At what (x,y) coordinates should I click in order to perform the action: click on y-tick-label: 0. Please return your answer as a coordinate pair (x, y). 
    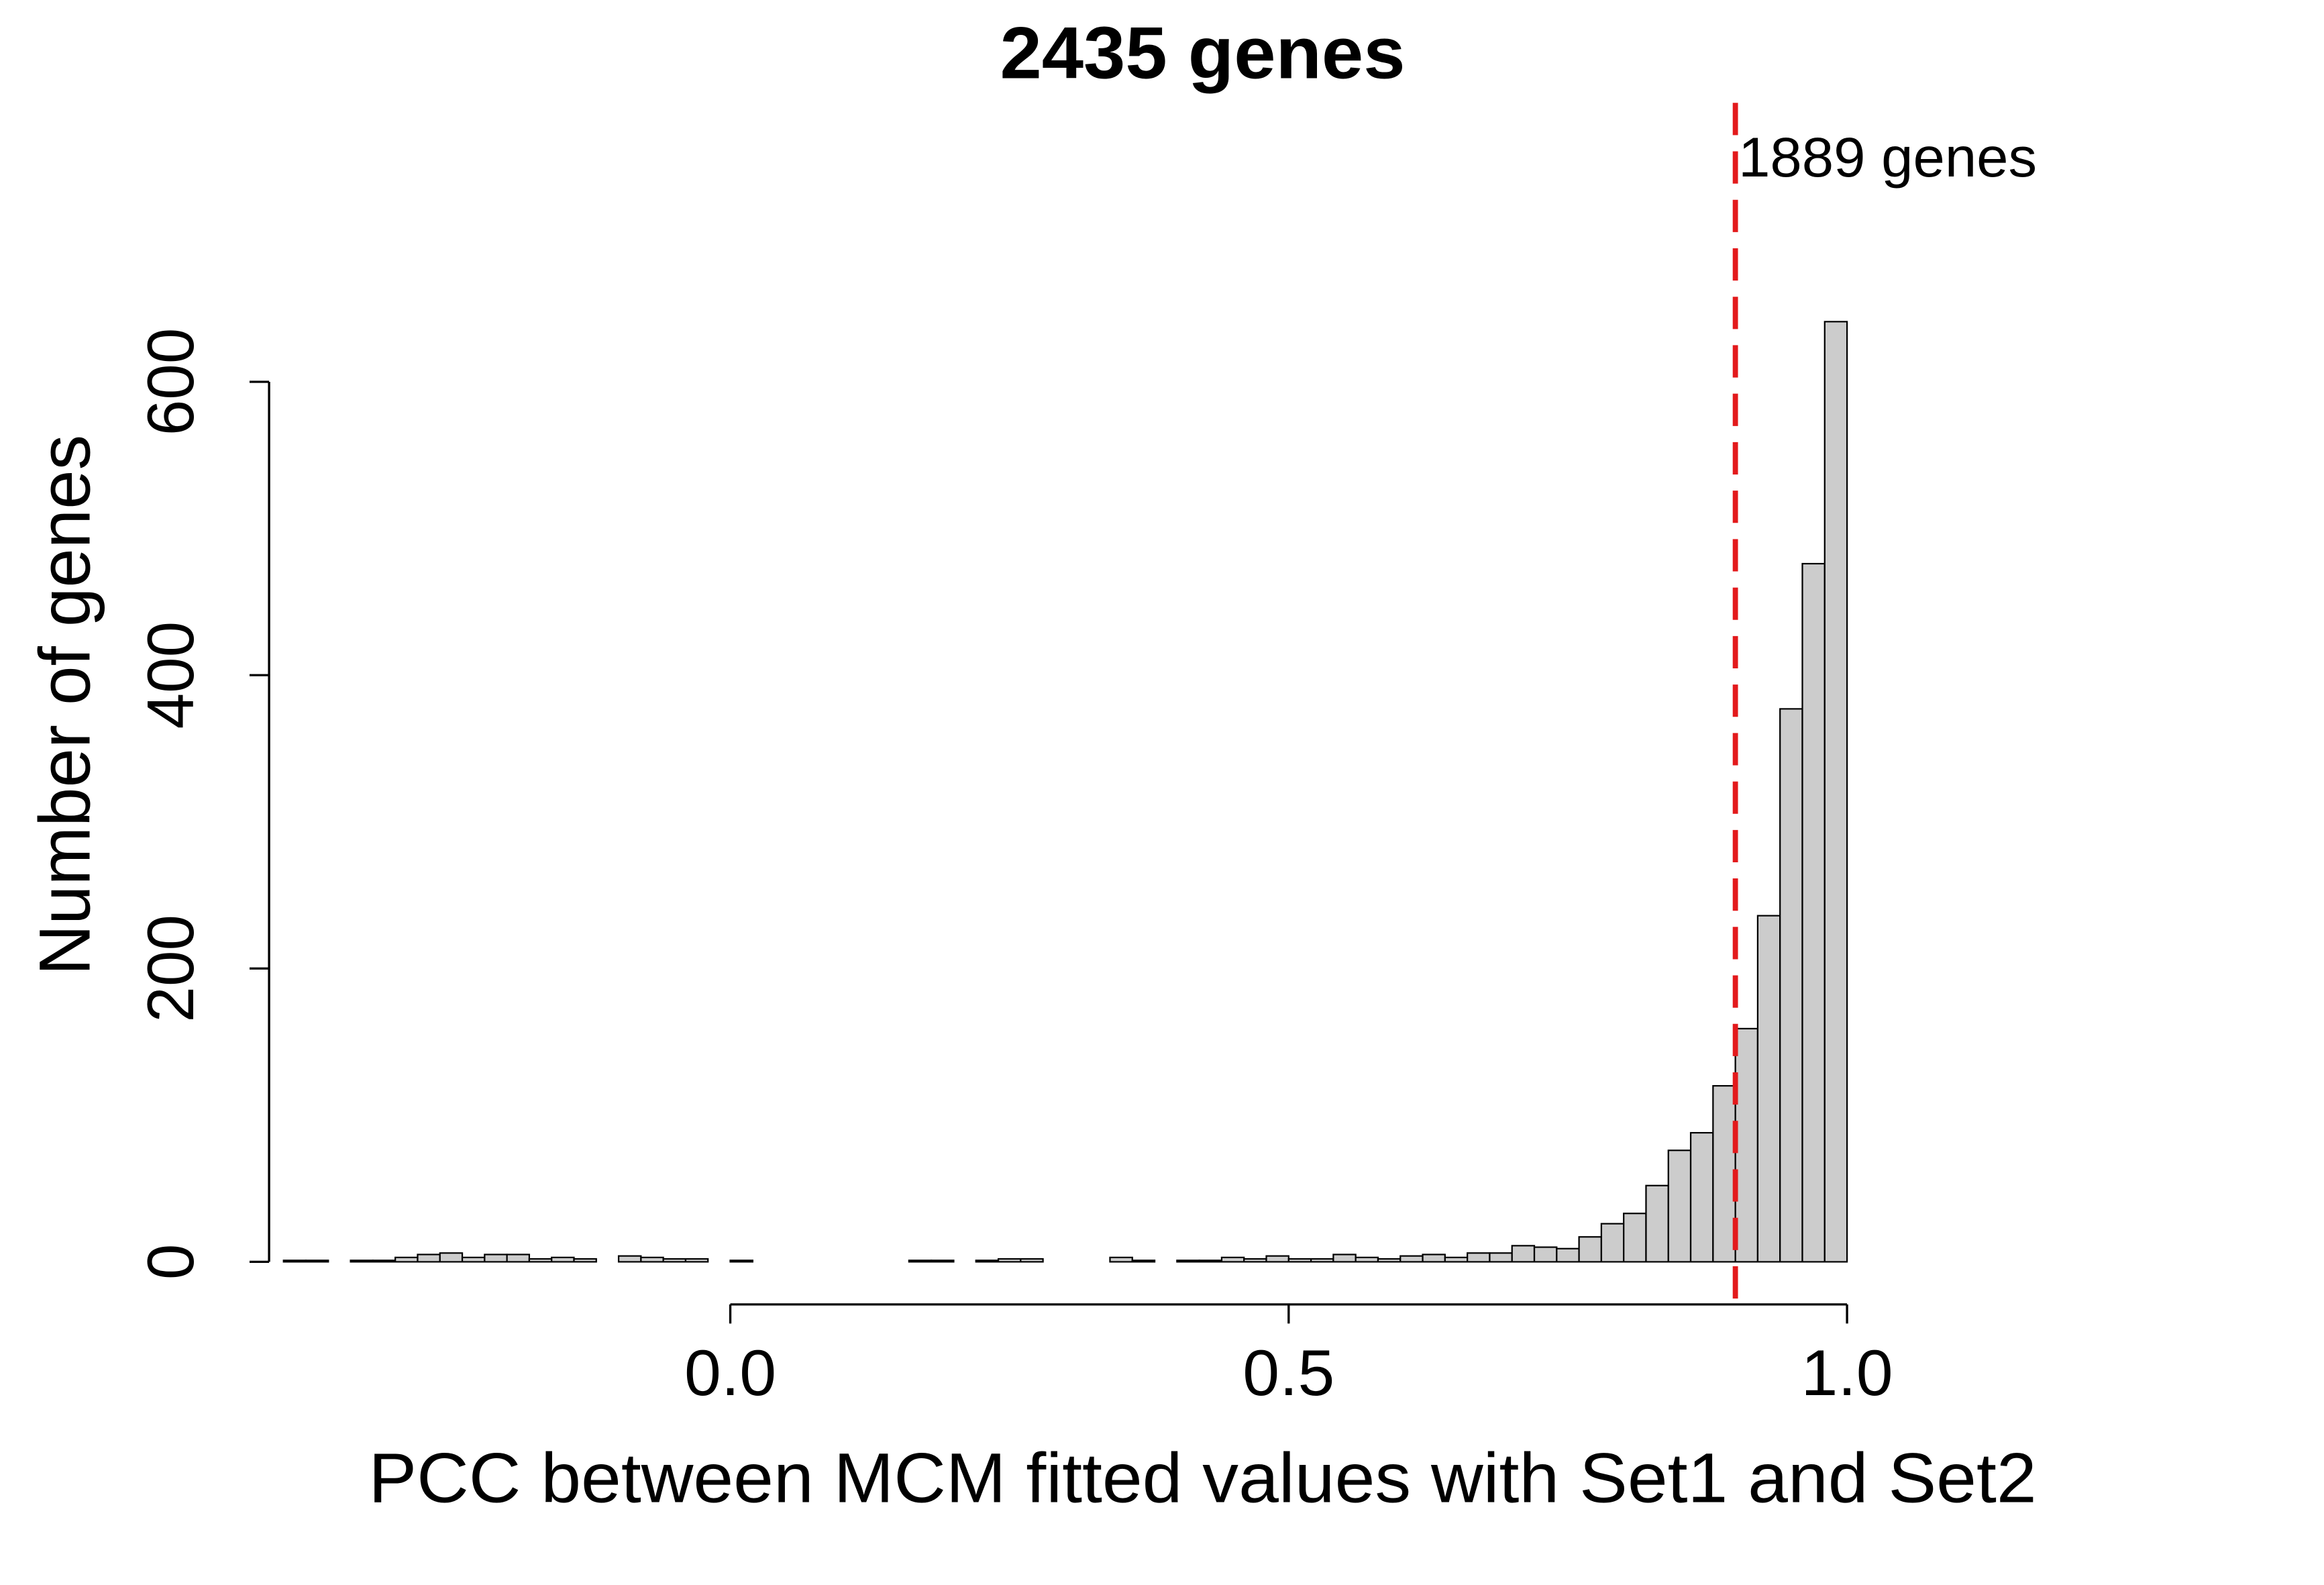
    Looking at the image, I should click on (170, 1262).